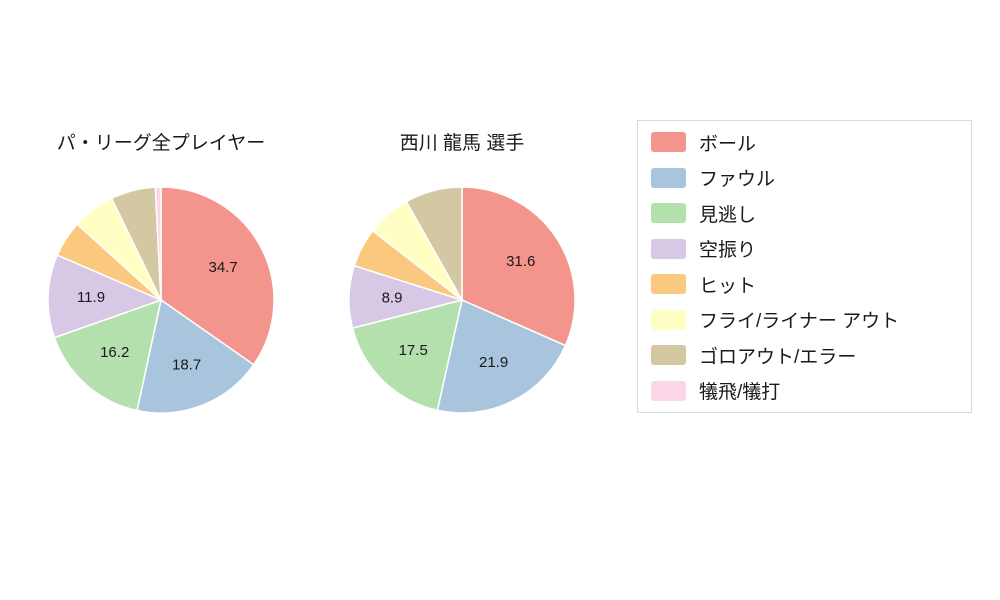 Image resolution: width=1000 pixels, height=600 pixels. What do you see at coordinates (728, 251) in the screenshot?
I see `legend-label: 空振り` at bounding box center [728, 251].